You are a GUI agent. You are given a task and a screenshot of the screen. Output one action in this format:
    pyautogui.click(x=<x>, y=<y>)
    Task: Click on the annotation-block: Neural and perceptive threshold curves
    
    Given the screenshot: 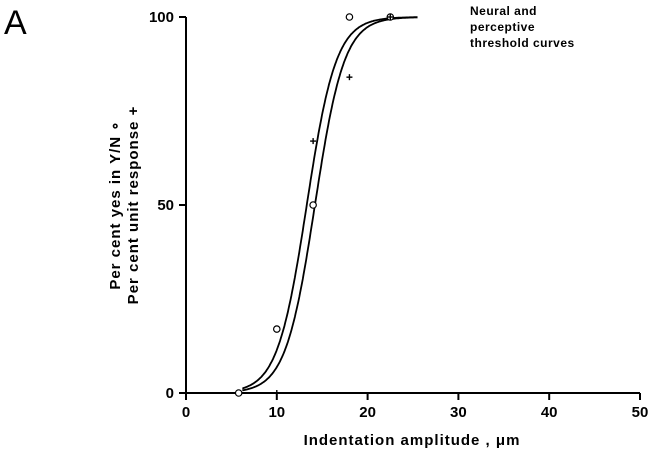 What is the action you would take?
    pyautogui.click(x=522, y=27)
    